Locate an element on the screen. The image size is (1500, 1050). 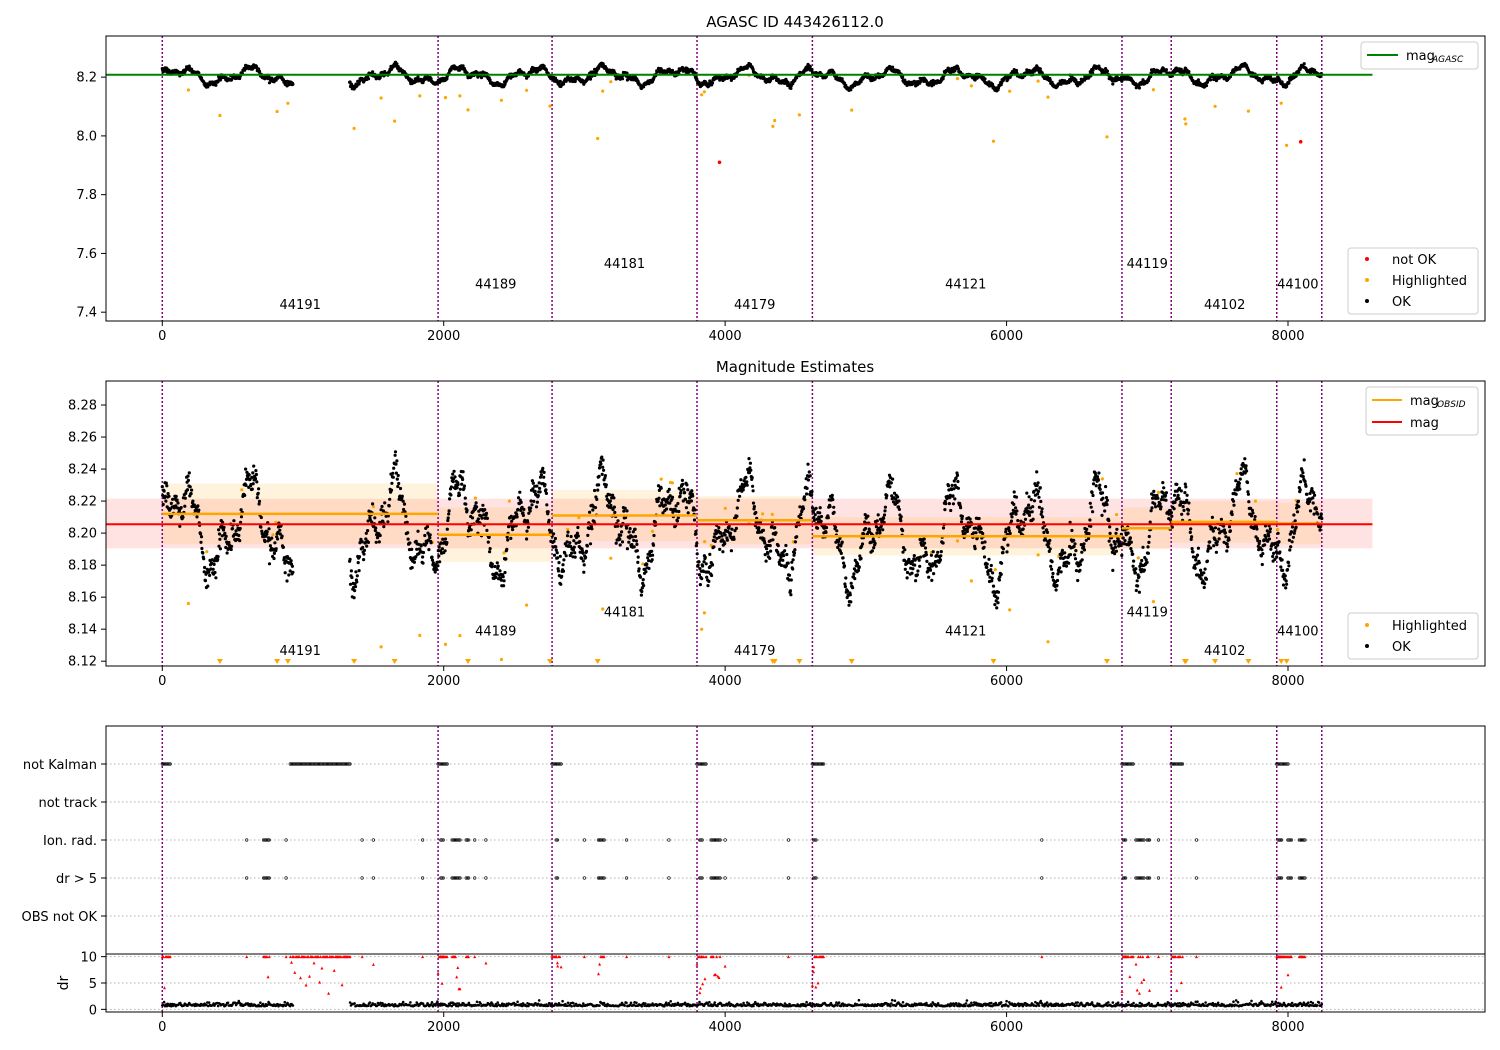
y-tick-label: 8.0 is located at coordinates (86, 136).